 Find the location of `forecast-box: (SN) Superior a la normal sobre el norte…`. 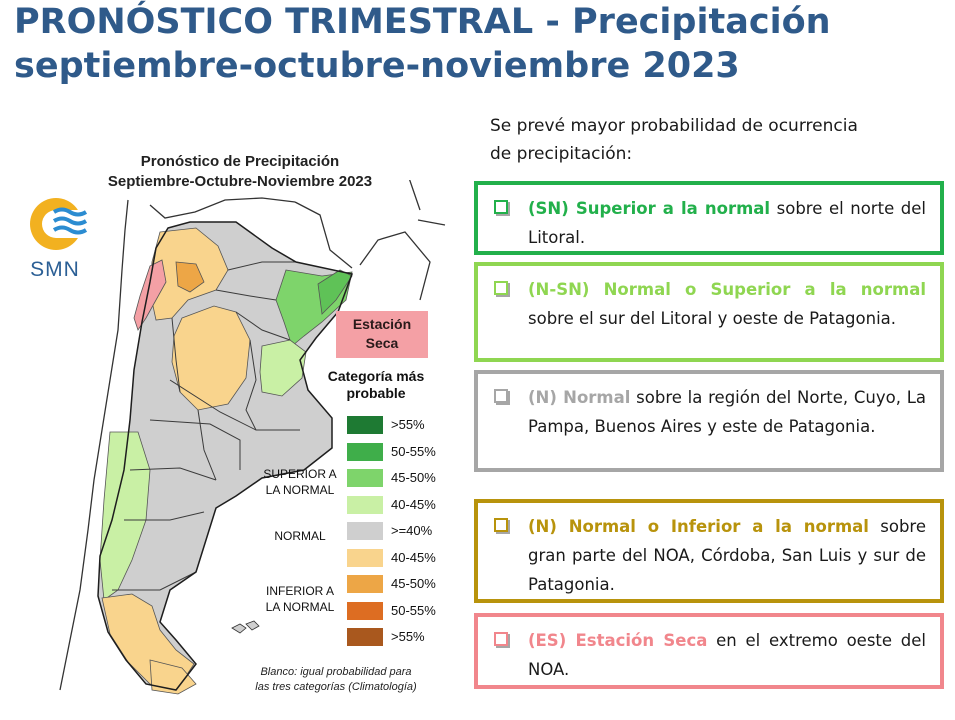

forecast-box: (SN) Superior a la normal sobre el norte… is located at coordinates (709, 218).